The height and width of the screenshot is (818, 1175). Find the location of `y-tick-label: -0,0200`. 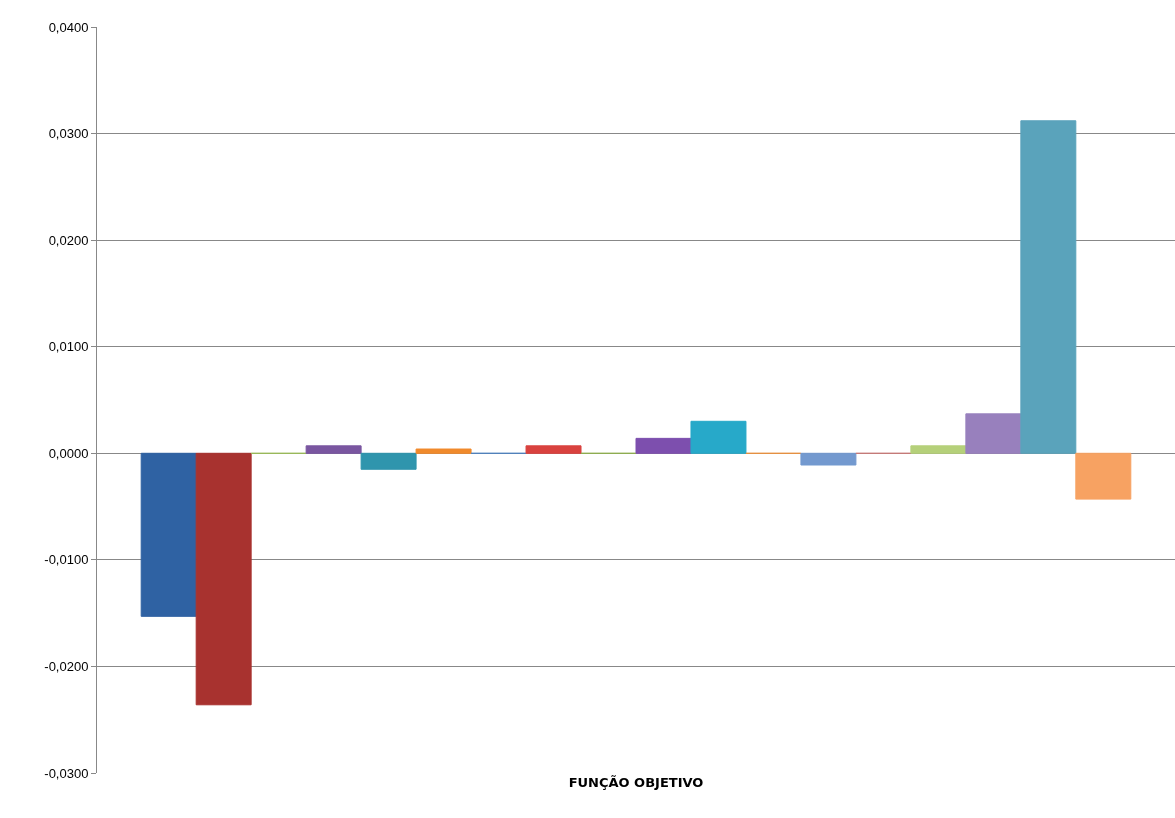

y-tick-label: -0,0200 is located at coordinates (66, 666).